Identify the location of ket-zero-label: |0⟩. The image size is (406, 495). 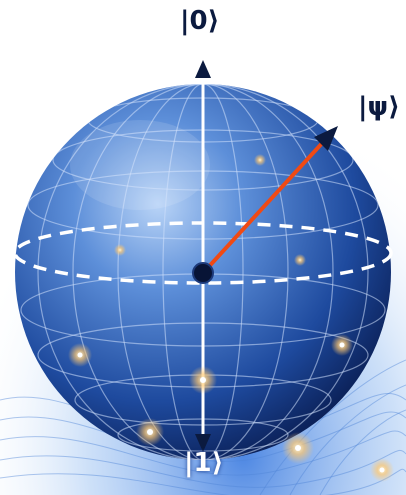
(200, 21).